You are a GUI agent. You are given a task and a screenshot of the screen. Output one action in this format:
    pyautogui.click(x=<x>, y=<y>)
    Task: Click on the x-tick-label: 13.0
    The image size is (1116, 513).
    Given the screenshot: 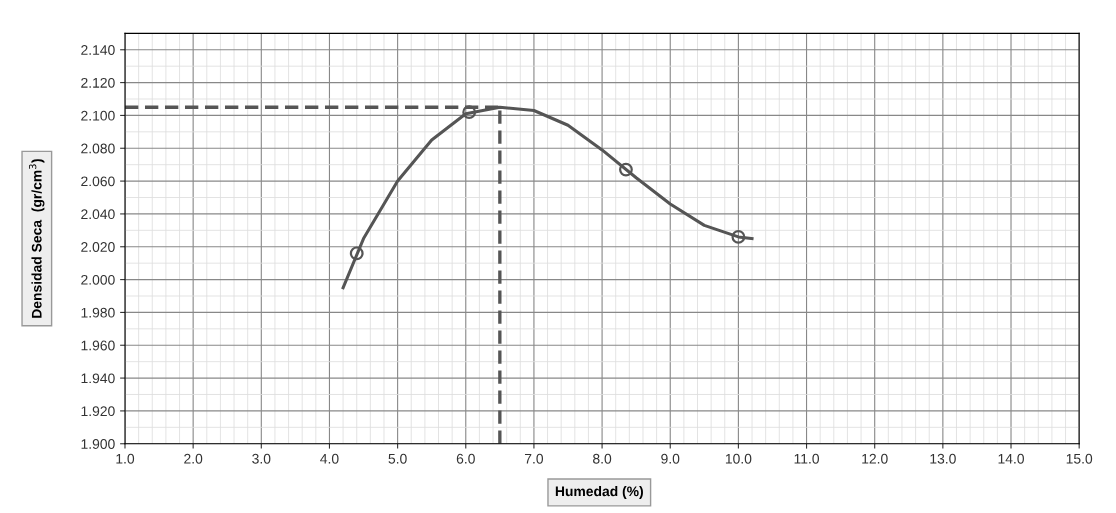 What is the action you would take?
    pyautogui.click(x=943, y=458)
    